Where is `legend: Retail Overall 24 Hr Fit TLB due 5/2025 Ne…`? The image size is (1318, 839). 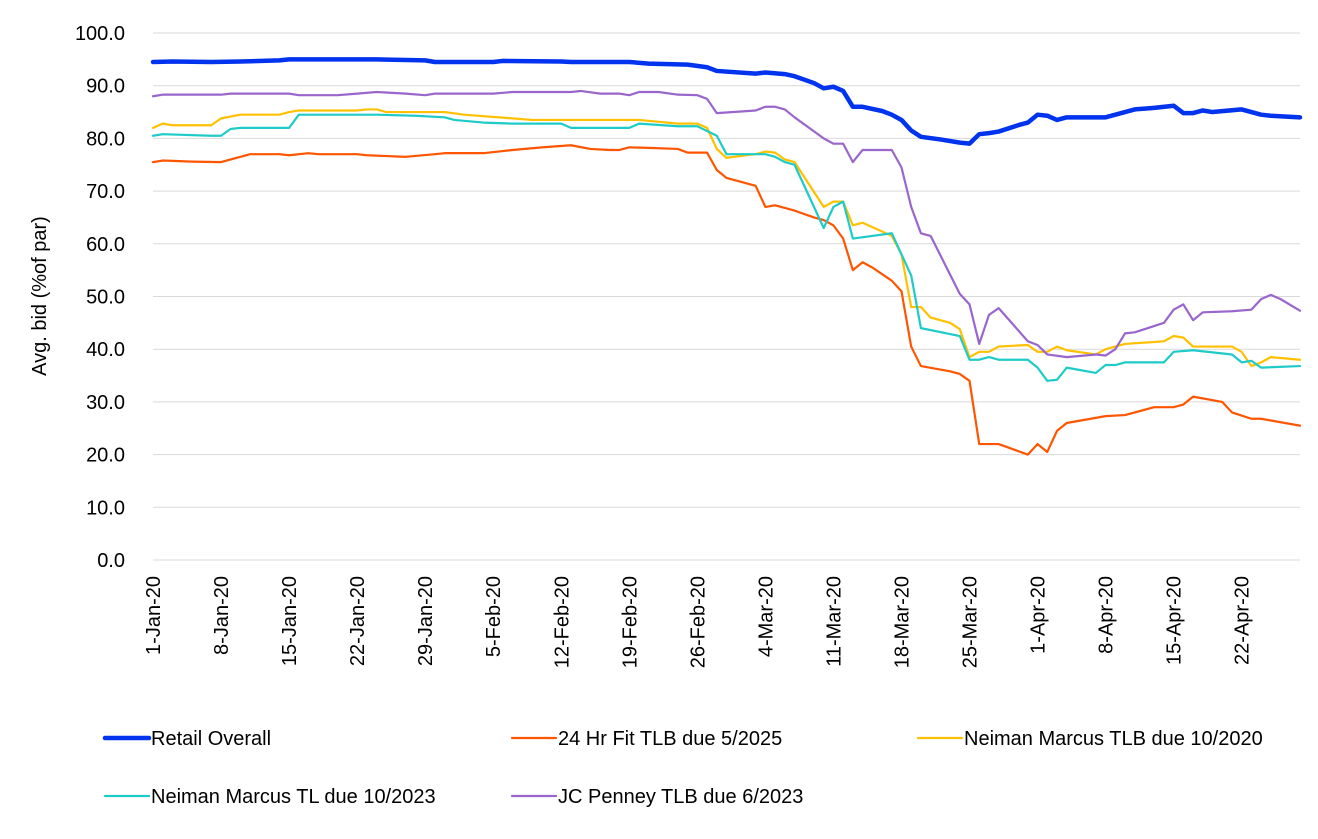 legend: Retail Overall 24 Hr Fit TLB due 5/2025 Ne… is located at coordinates (682, 768).